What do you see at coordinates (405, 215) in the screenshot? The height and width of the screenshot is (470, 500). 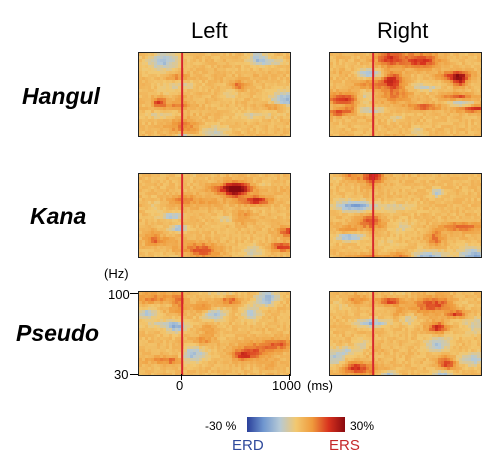 I see `heatmap-kana-right` at bounding box center [405, 215].